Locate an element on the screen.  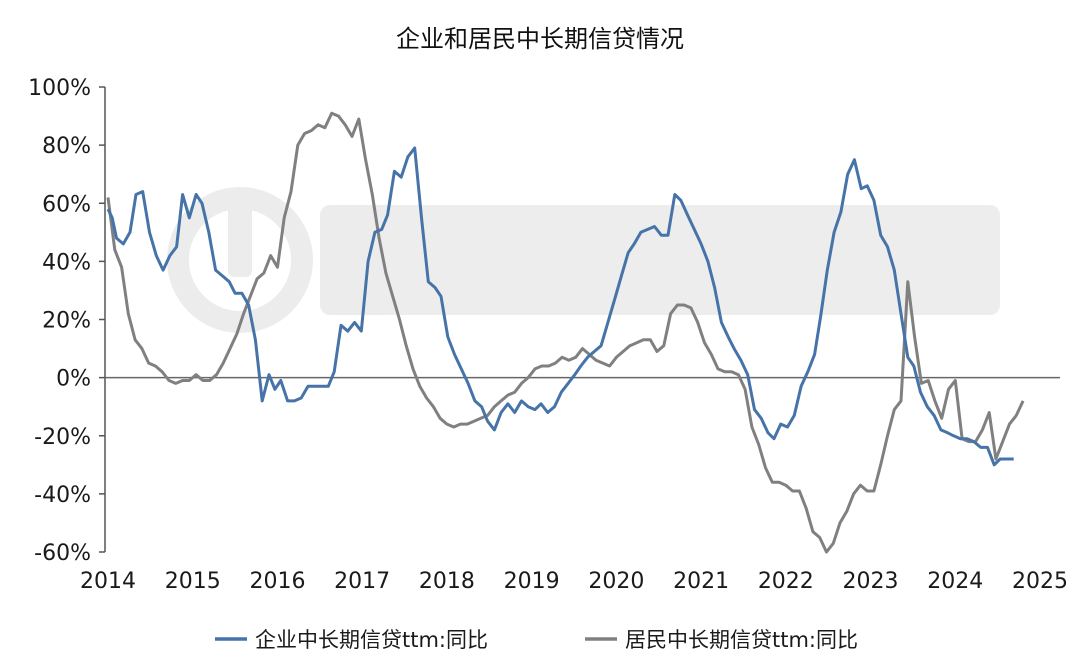
x-tick-label: 2016 is located at coordinates (277, 581).